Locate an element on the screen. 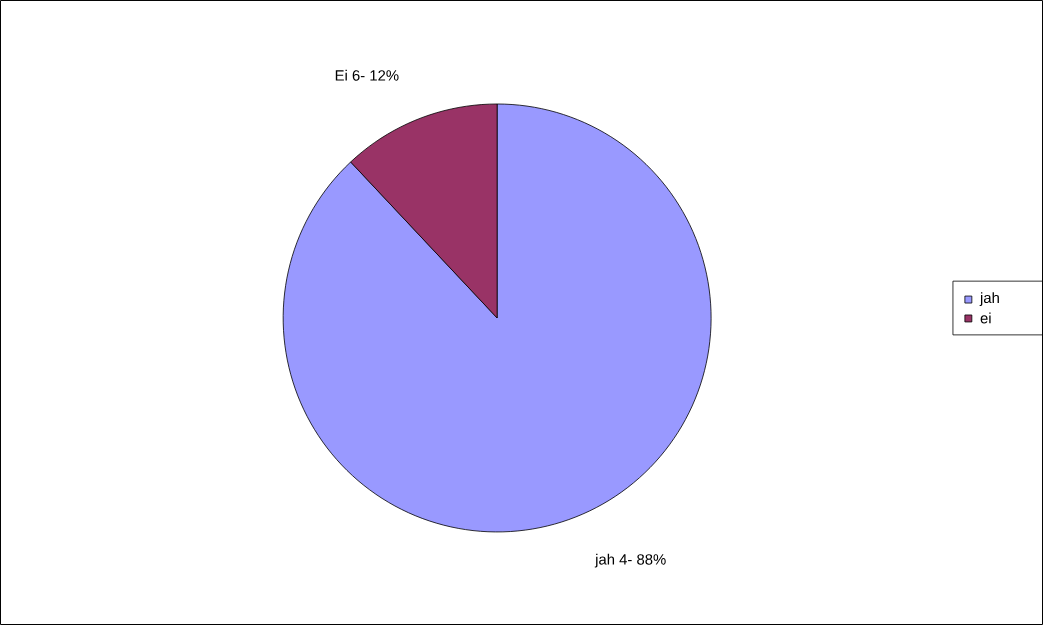 Image resolution: width=1043 pixels, height=625 pixels. text: Ei 6- 12% is located at coordinates (367, 75).